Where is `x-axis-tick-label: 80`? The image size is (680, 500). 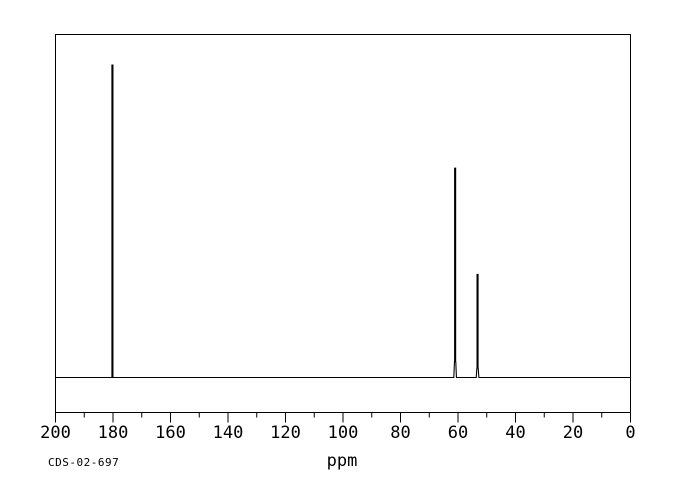
x-axis-tick-label: 80 is located at coordinates (400, 433).